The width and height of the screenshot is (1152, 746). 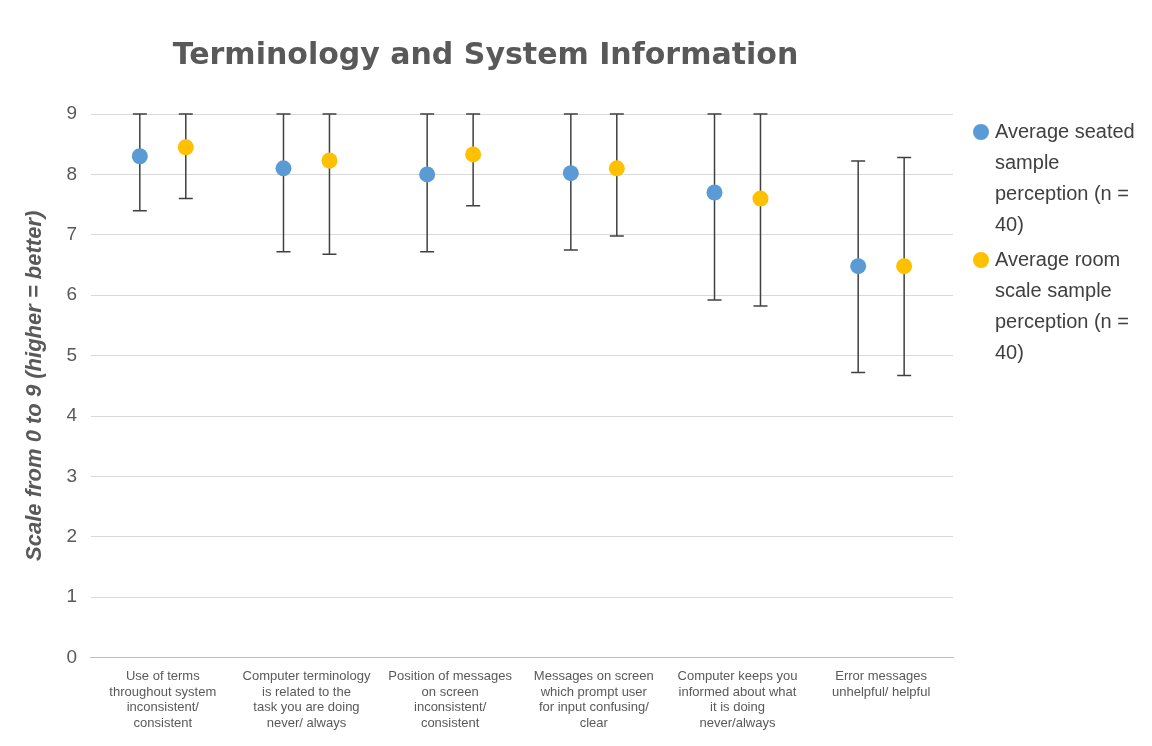 What do you see at coordinates (1062, 306) in the screenshot?
I see `legend-label: Average room scale sample perception (n = 40)` at bounding box center [1062, 306].